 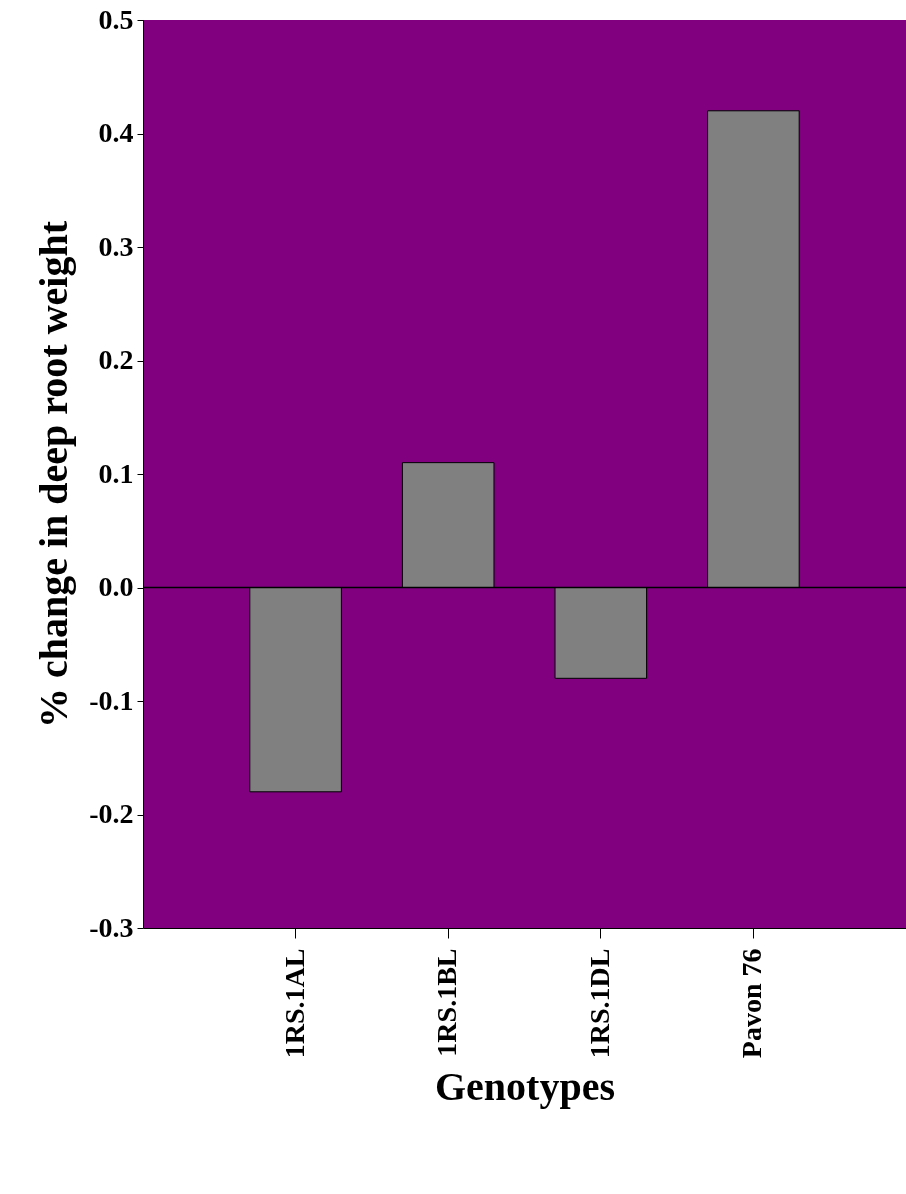 What do you see at coordinates (116, 473) in the screenshot?
I see `y-tick-label: 0.1` at bounding box center [116, 473].